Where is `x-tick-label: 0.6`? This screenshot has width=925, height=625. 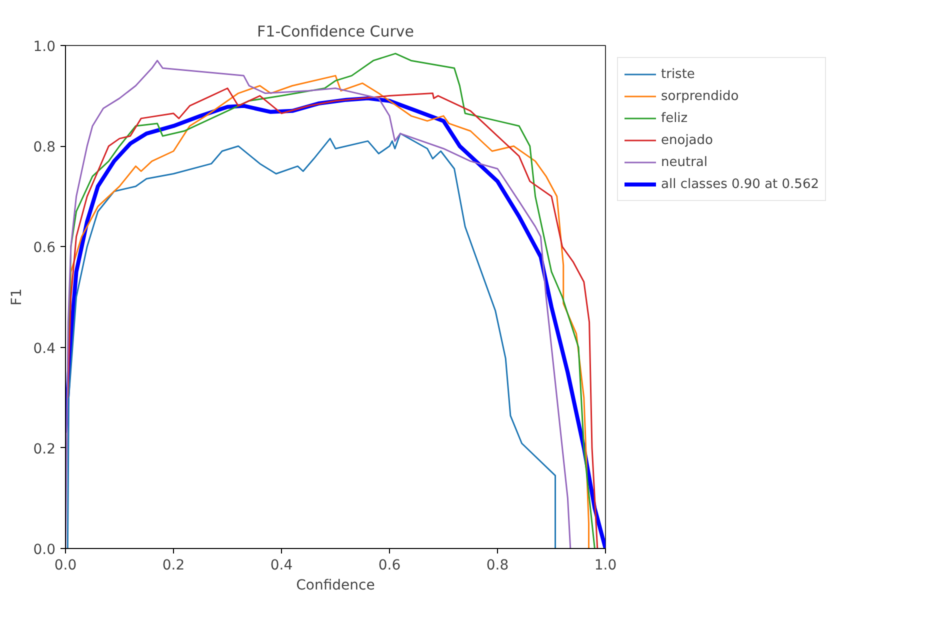
x-tick-label: 0.6 is located at coordinates (389, 566).